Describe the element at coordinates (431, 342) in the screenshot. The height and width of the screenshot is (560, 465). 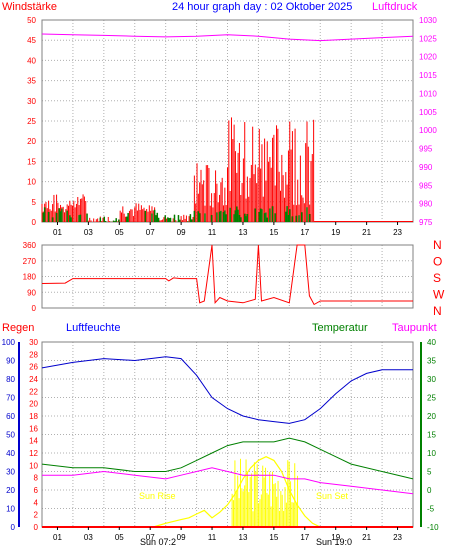
I see `temperature-tick-label: 40` at that location.